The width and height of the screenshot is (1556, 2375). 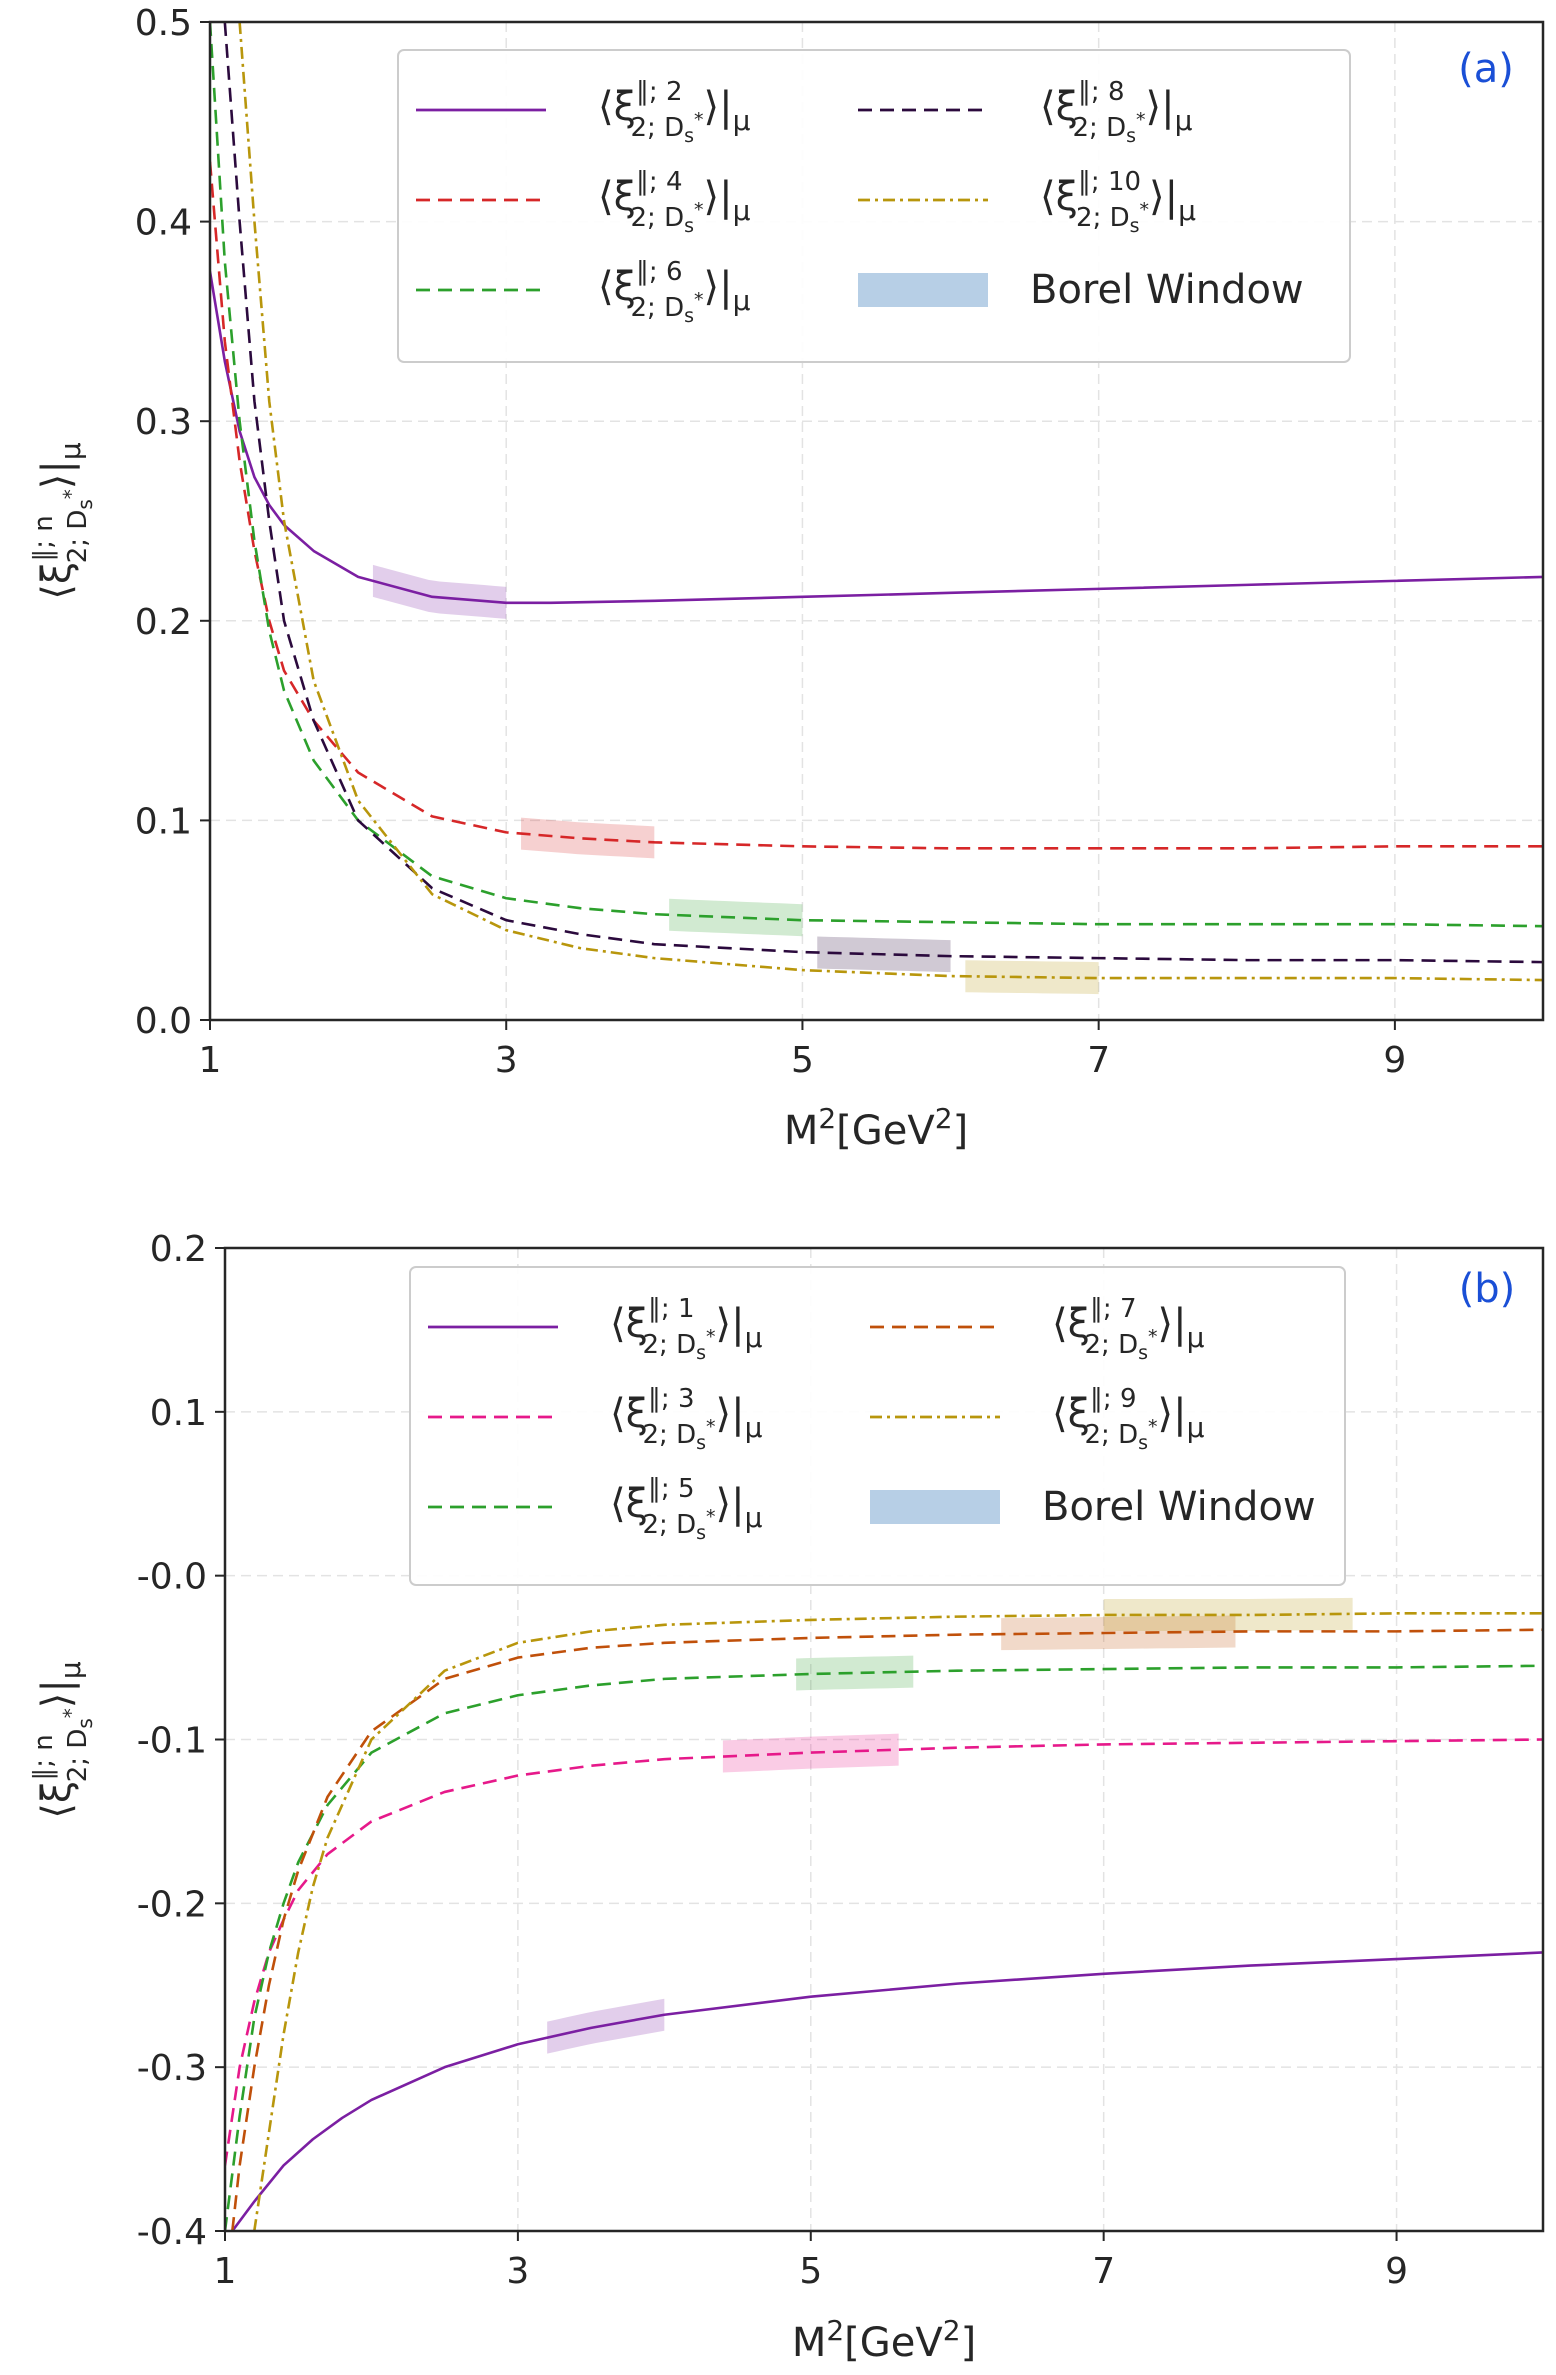 What do you see at coordinates (172, 1741) in the screenshot?
I see `y-tick-label: -0.1` at bounding box center [172, 1741].